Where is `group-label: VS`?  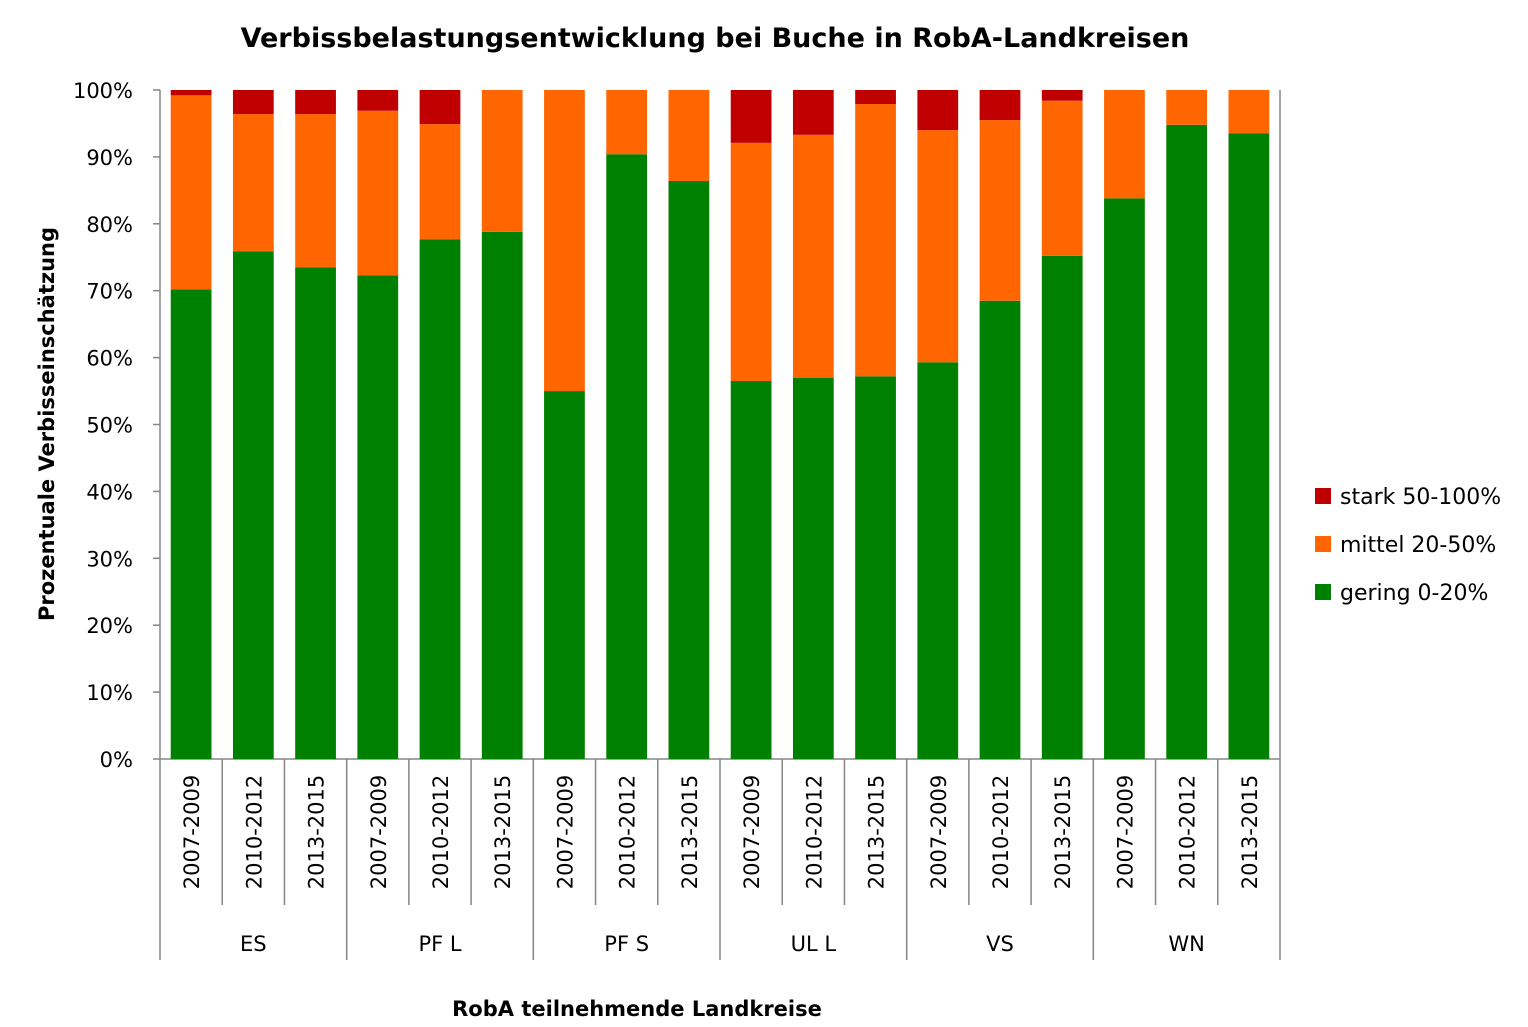 group-label: VS is located at coordinates (1000, 944).